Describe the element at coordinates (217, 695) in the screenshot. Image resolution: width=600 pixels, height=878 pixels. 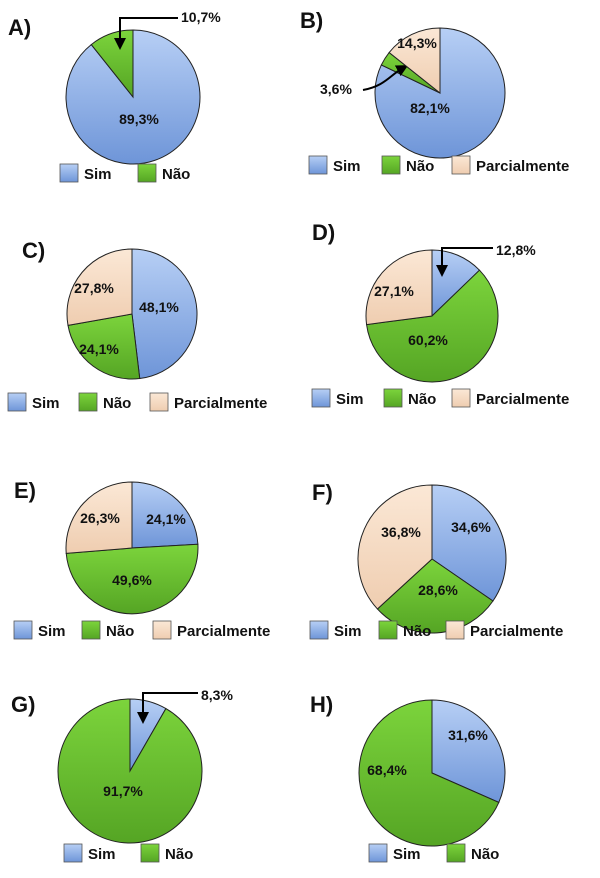
I see `callout-label-g: 8,3%` at that location.